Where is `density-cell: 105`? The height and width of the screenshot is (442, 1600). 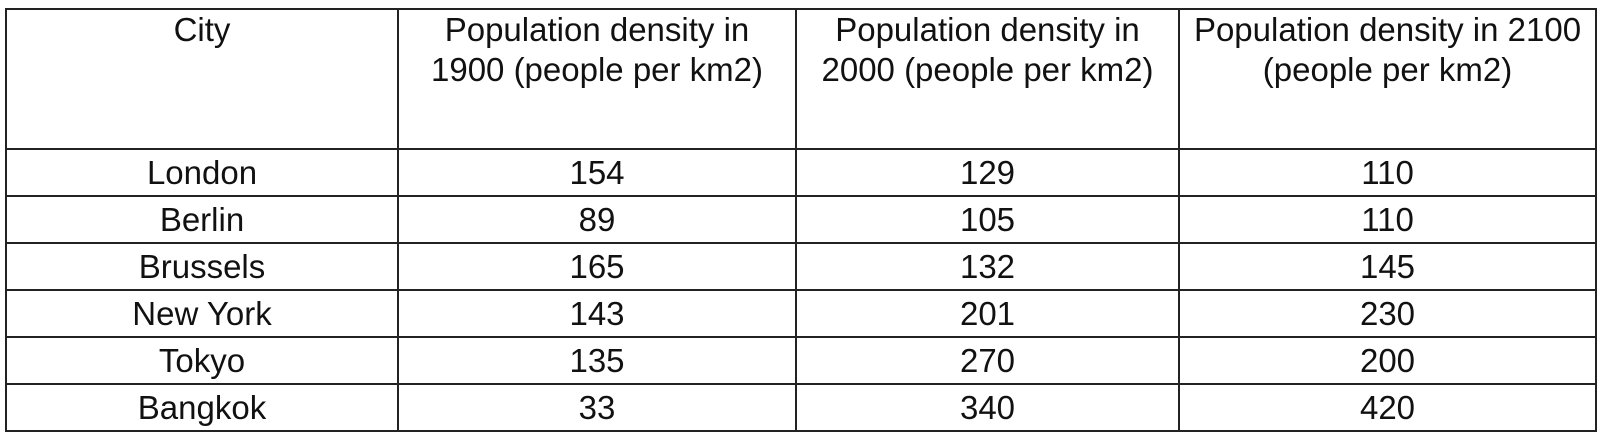 density-cell: 105 is located at coordinates (987, 219).